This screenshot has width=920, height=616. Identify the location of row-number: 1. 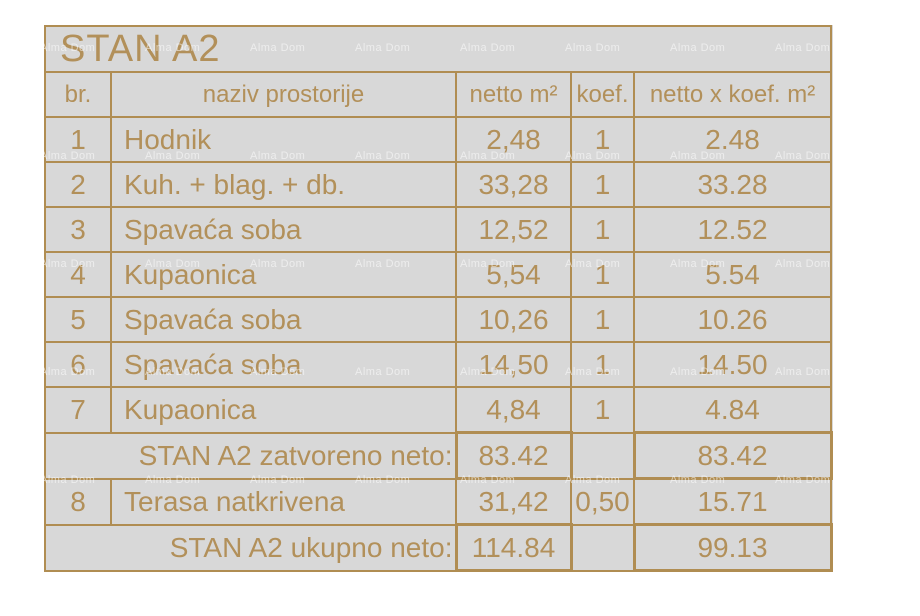
(78, 139).